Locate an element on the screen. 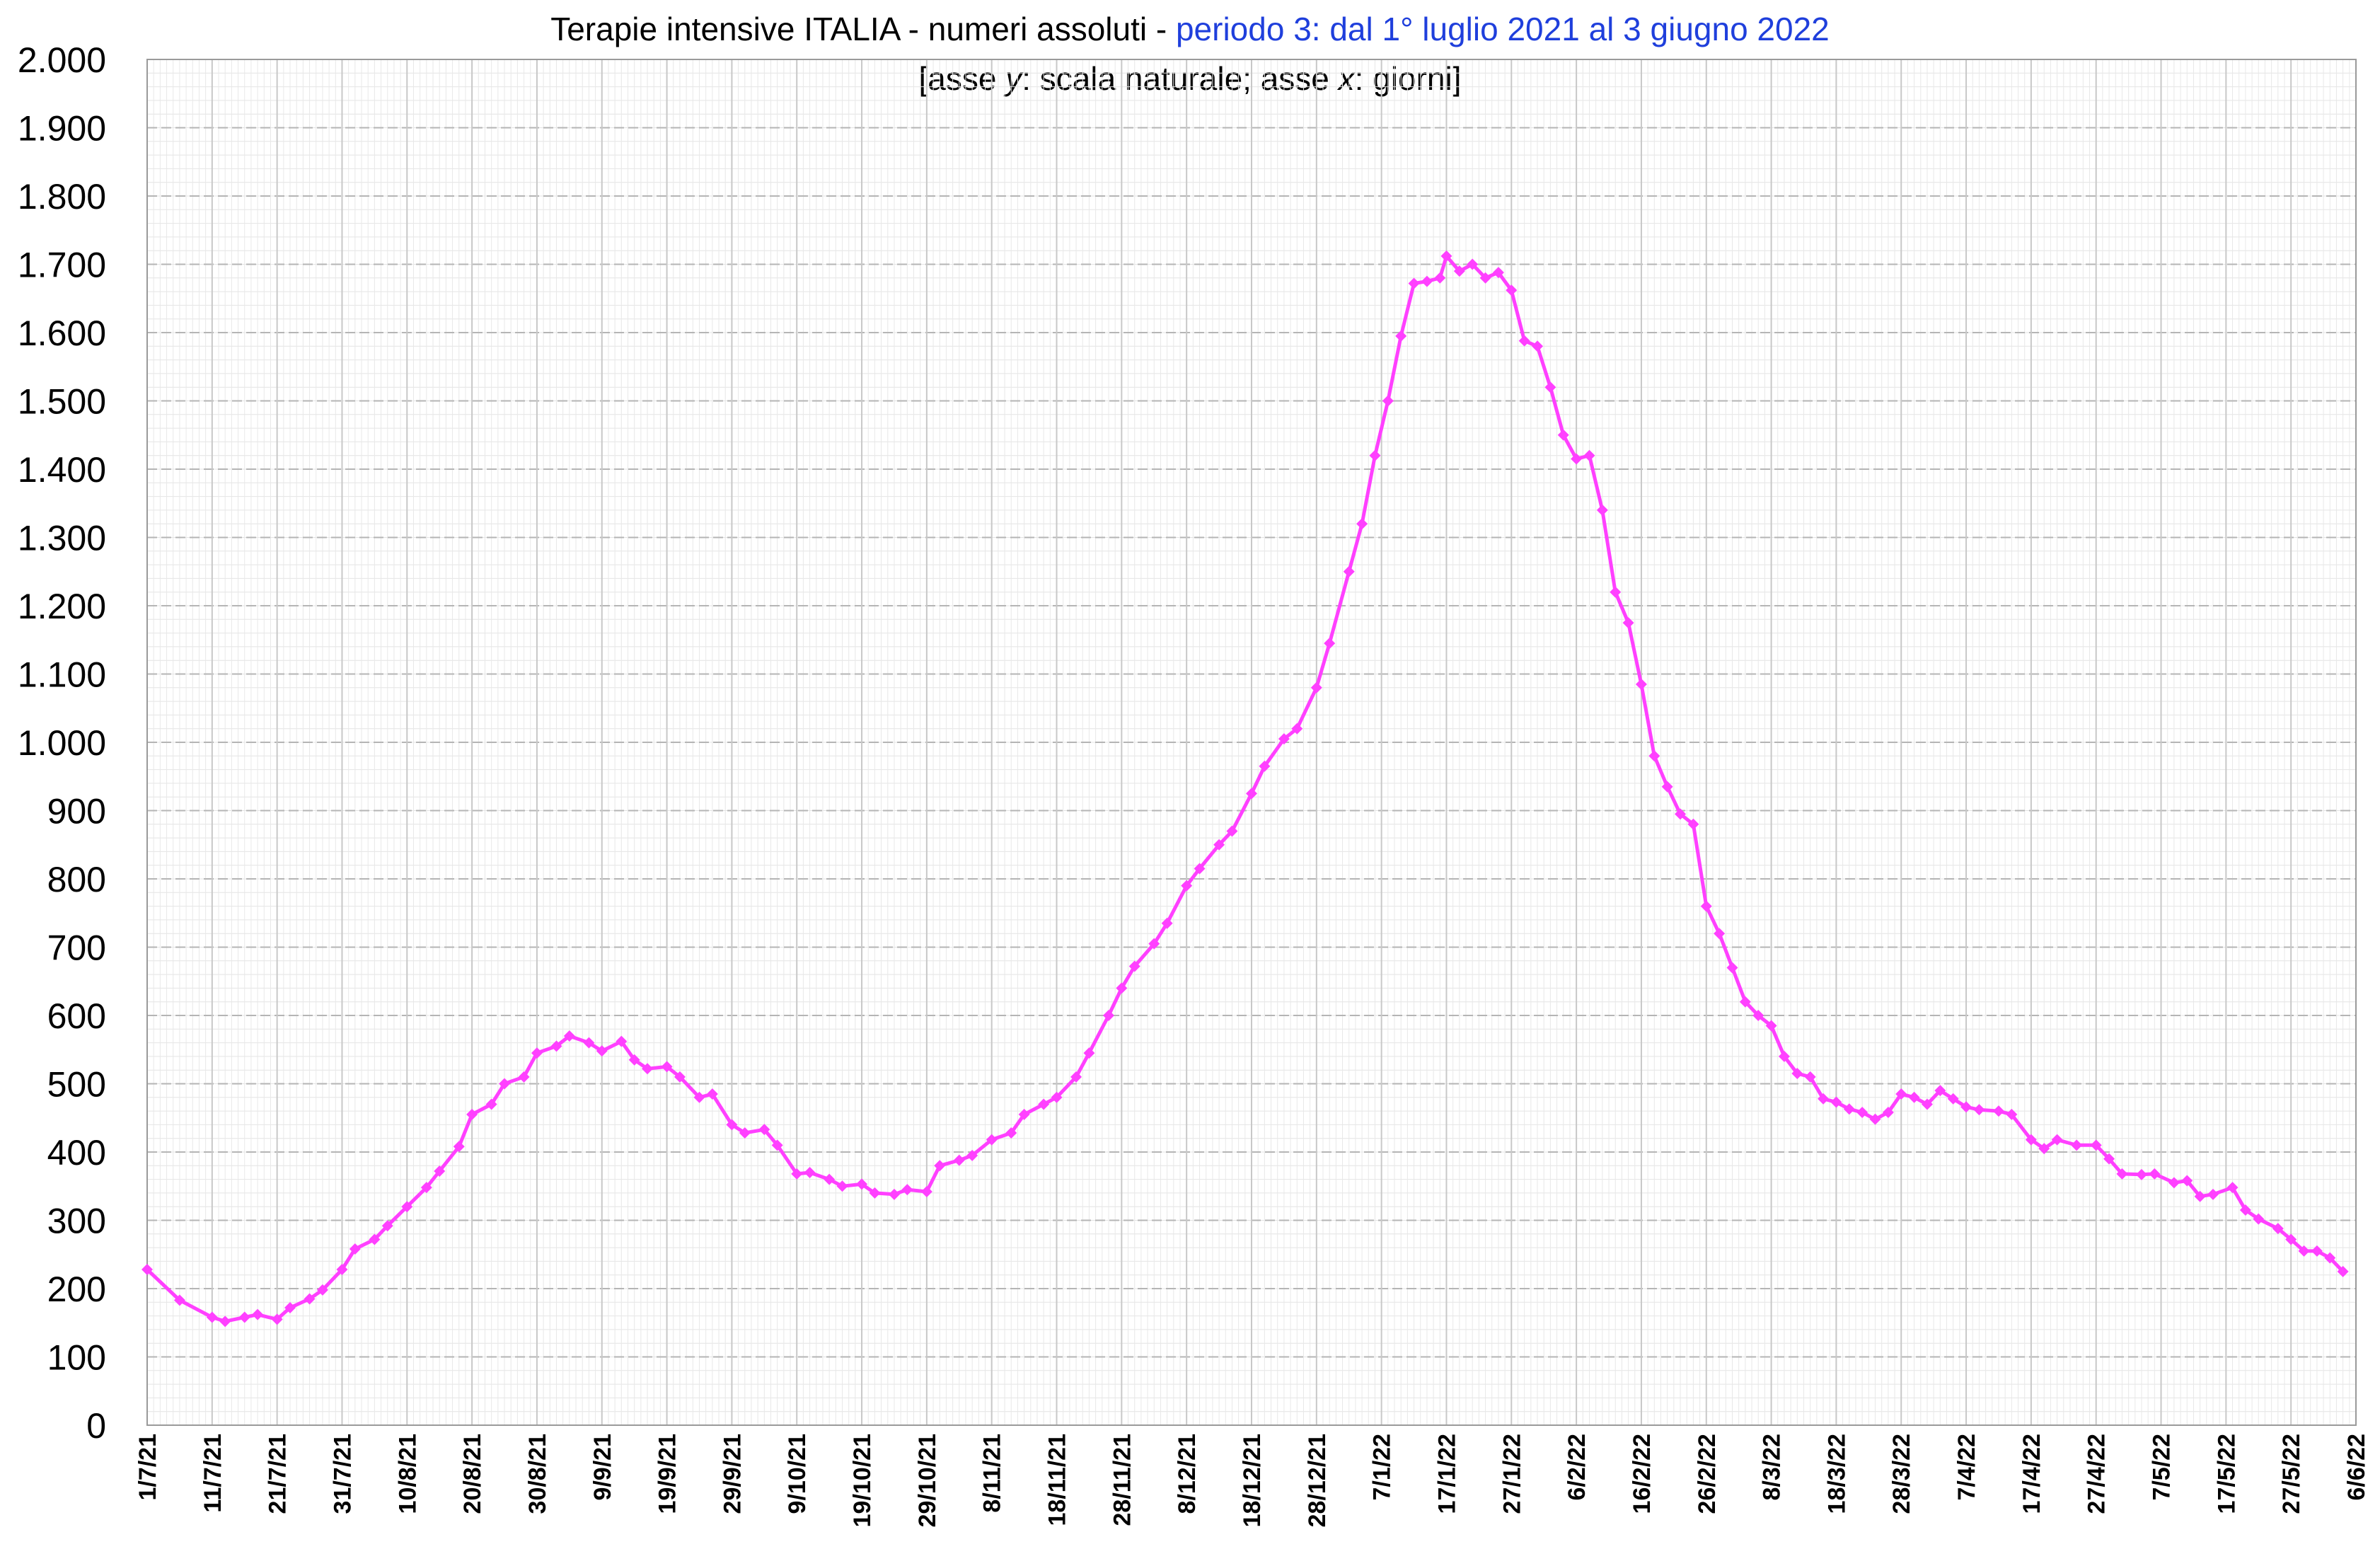 The image size is (2380, 1566). x-tick-label: 27/5/22 is located at coordinates (2291, 1474).